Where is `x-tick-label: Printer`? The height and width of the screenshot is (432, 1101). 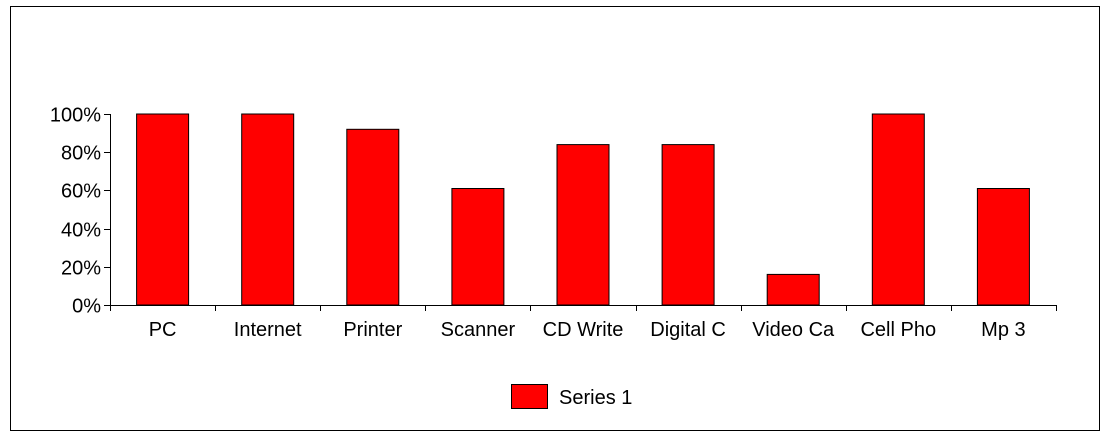
x-tick-label: Printer is located at coordinates (372, 330).